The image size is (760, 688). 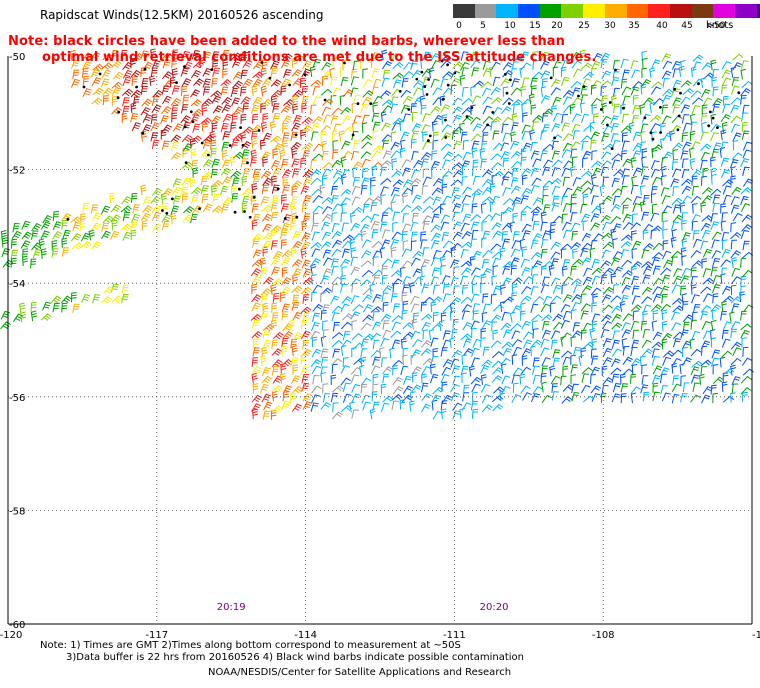 What do you see at coordinates (17, 398) in the screenshot?
I see `latitude-tick-label: -56` at bounding box center [17, 398].